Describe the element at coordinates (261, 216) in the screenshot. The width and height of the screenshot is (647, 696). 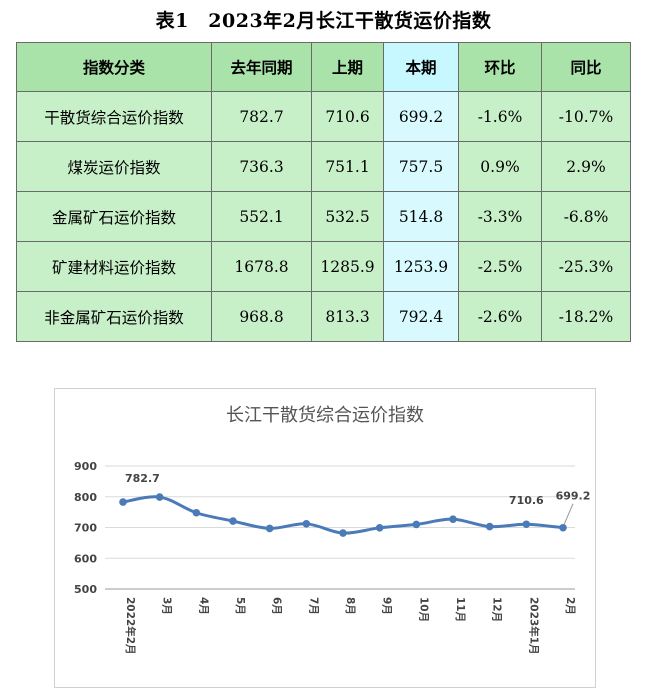
I see `cell-last-year: 552.1` at that location.